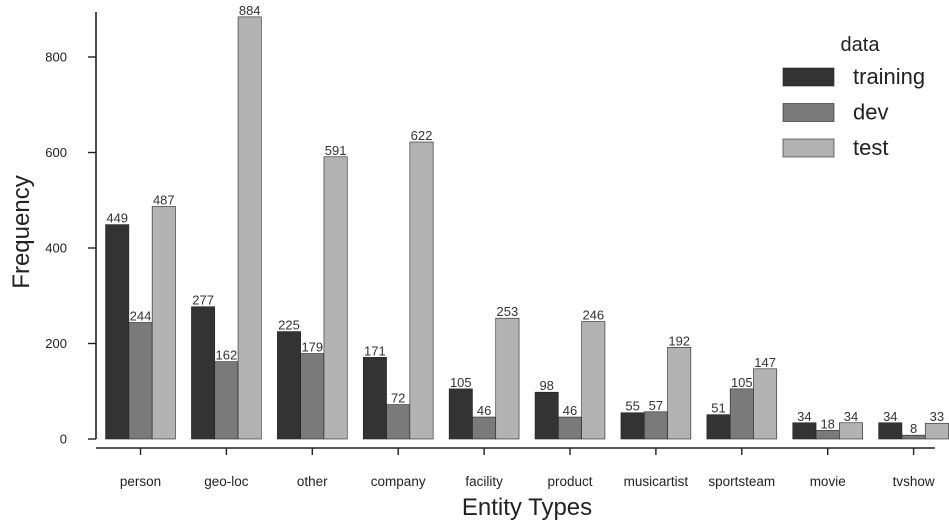 This screenshot has height=526, width=949. What do you see at coordinates (507, 378) in the screenshot?
I see `bar-test-facility` at bounding box center [507, 378].